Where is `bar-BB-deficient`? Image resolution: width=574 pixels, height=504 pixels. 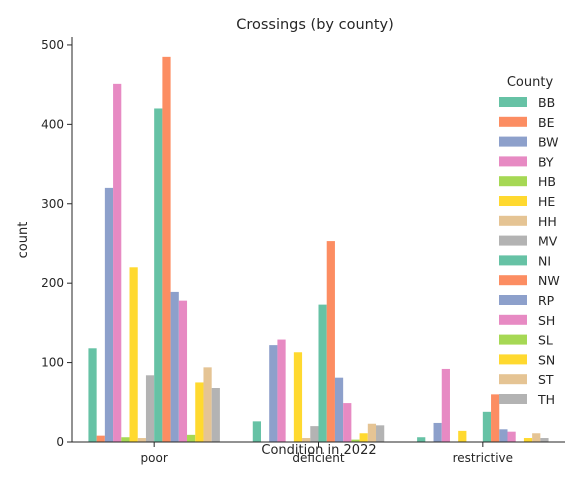
bar-BB-deficient is located at coordinates (256, 431).